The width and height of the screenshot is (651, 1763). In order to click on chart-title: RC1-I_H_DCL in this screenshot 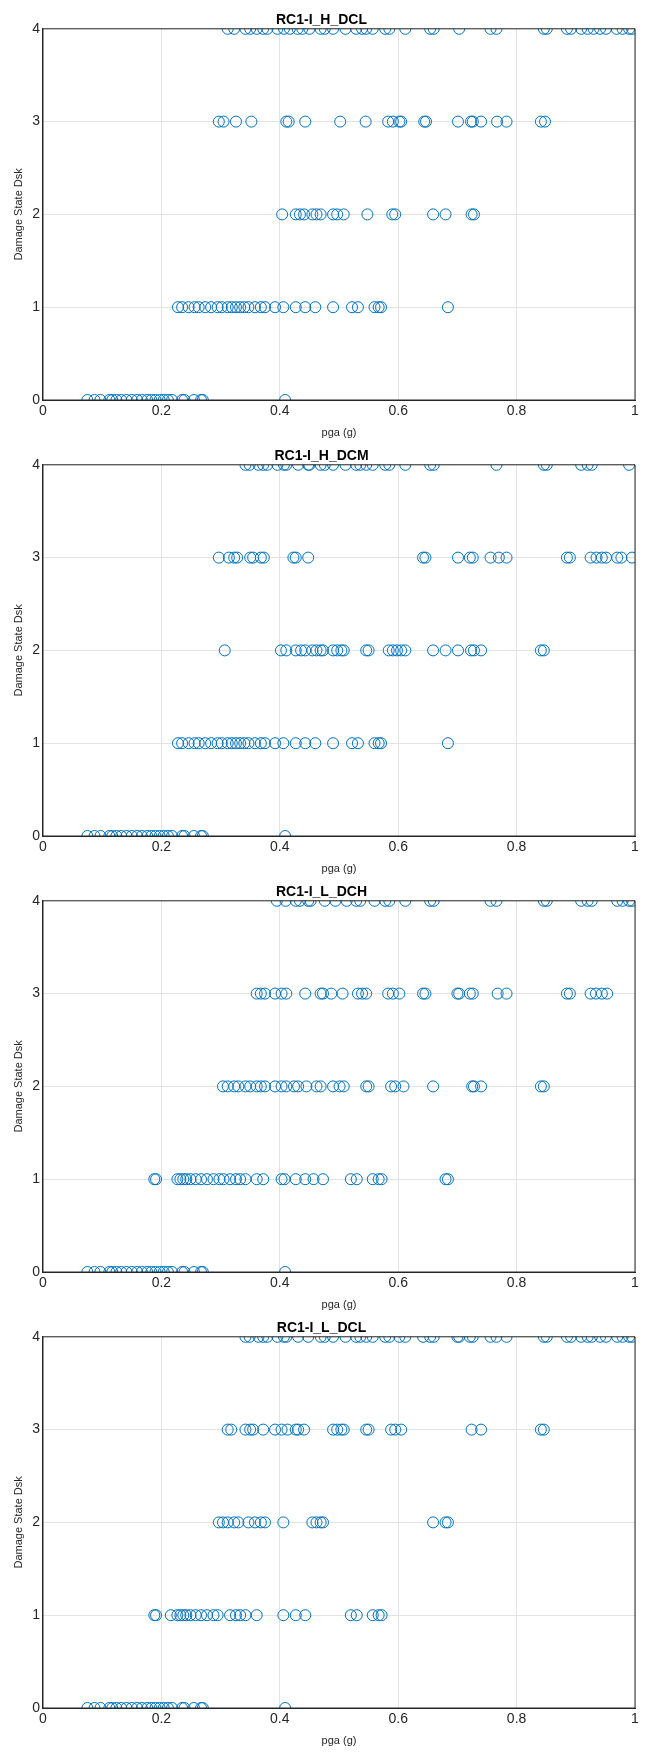, I will do `click(321, 19)`.